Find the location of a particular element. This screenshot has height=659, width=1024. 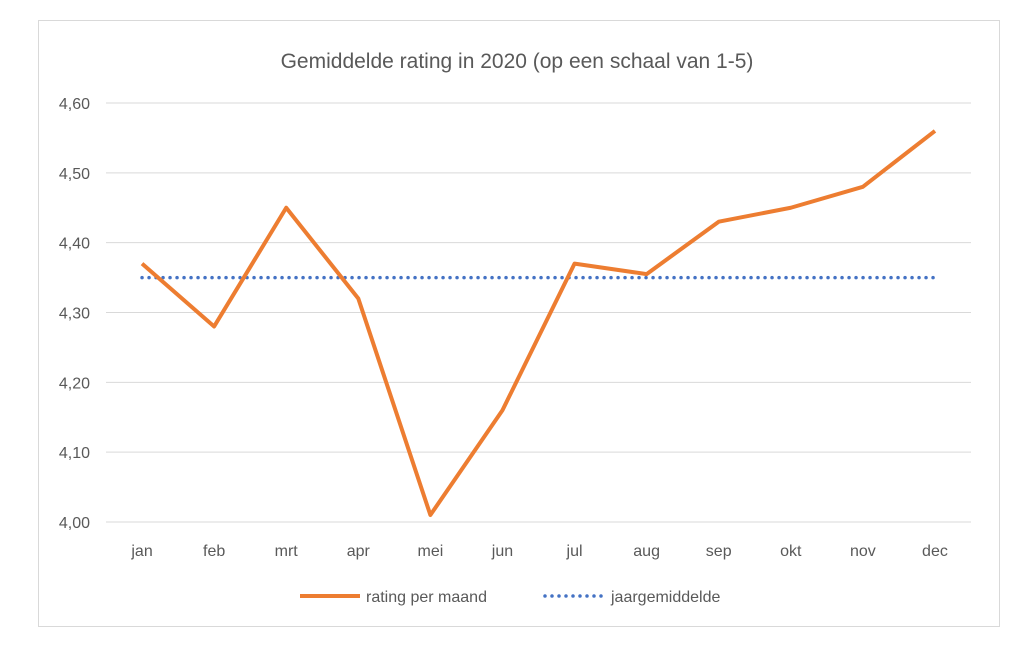

y-tick-label: 4,40 is located at coordinates (74, 244).